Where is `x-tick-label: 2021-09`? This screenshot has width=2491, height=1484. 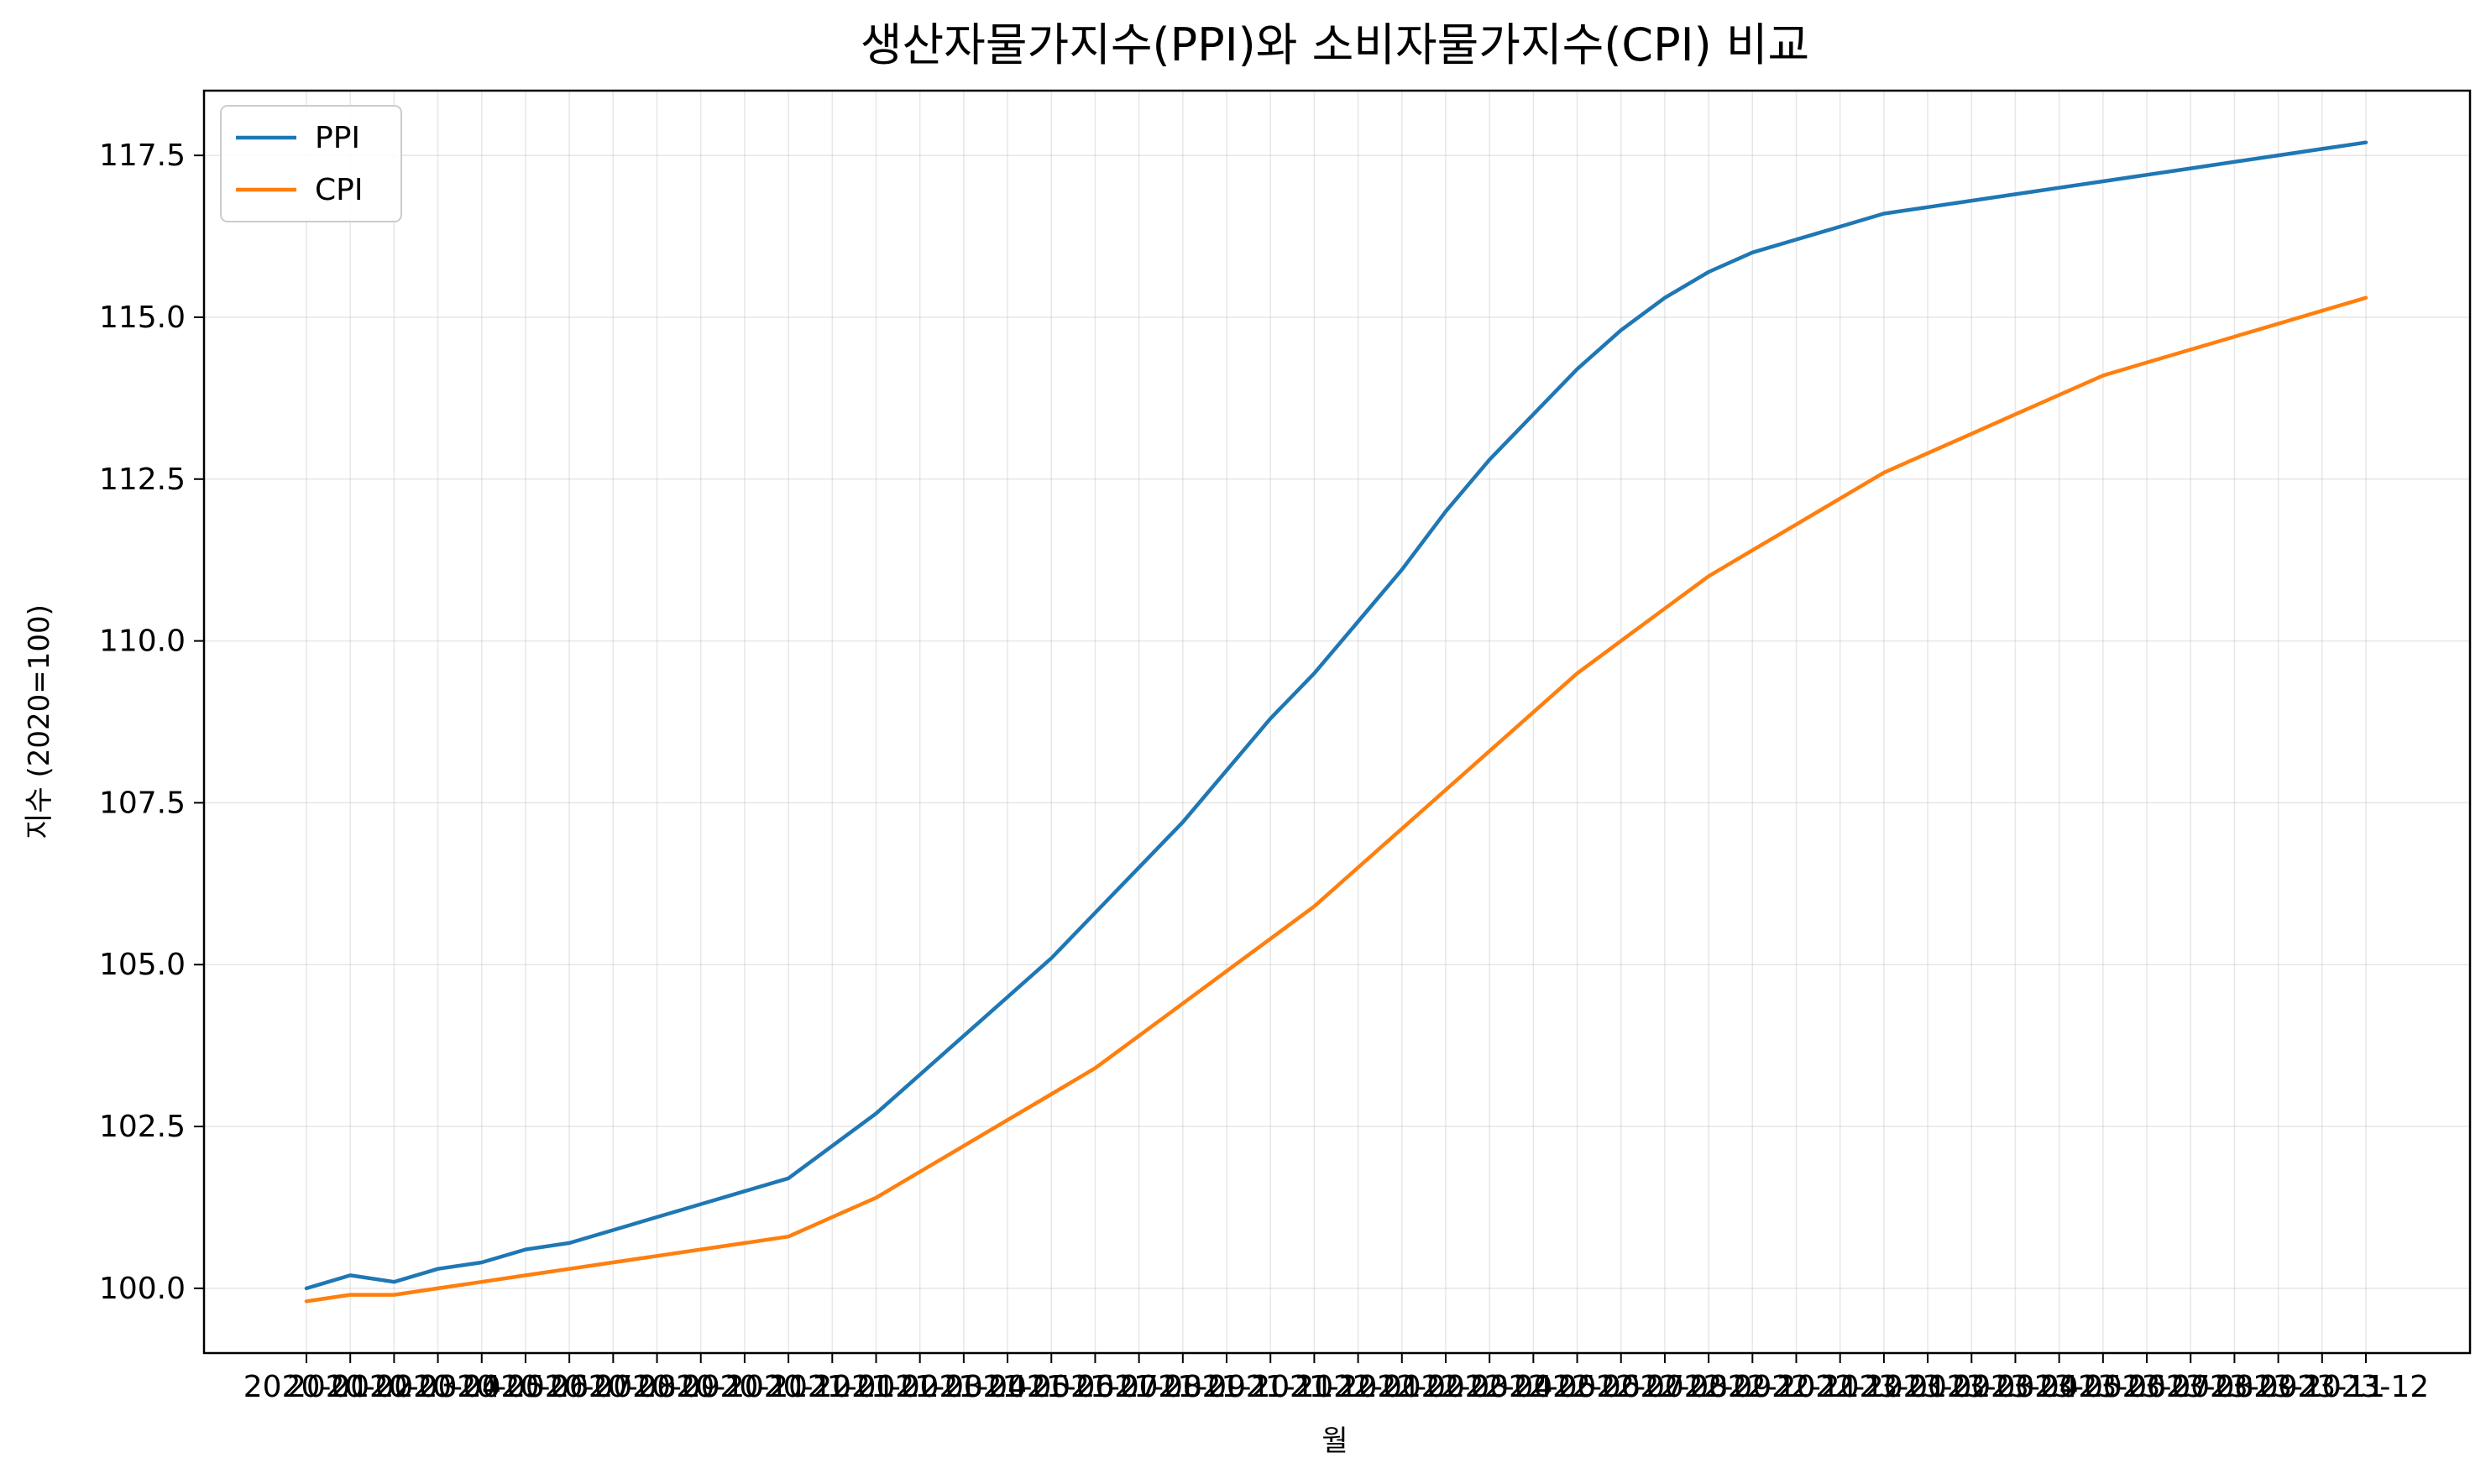
x-tick-label: 2021-09 is located at coordinates (1183, 1387).